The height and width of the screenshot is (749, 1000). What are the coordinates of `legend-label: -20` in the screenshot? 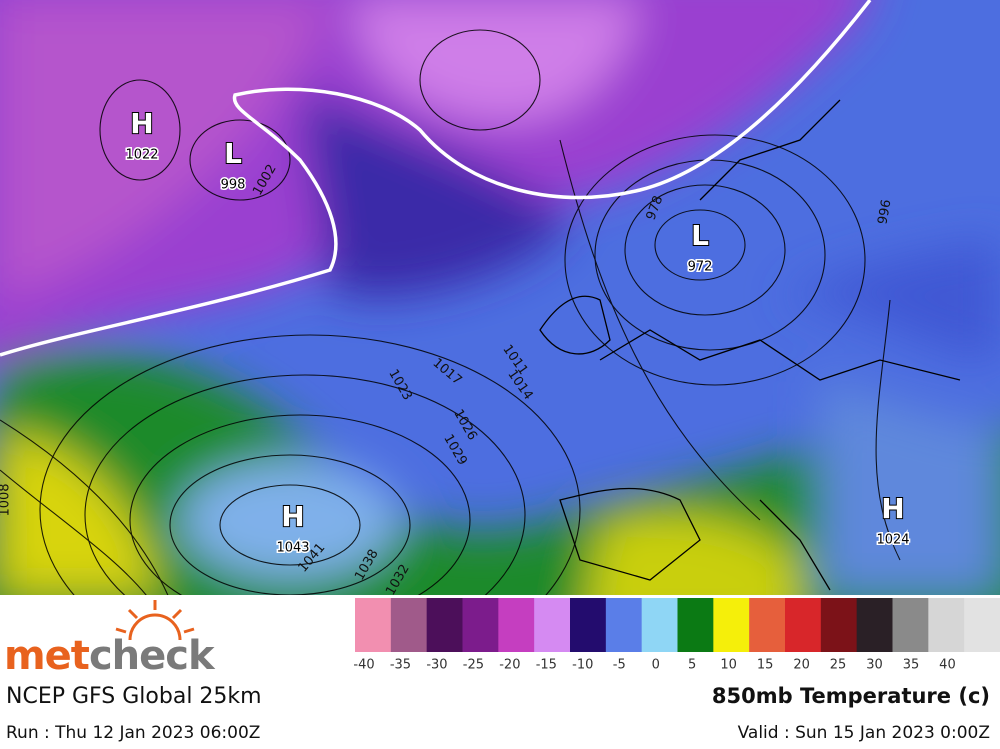 It's located at (509, 665).